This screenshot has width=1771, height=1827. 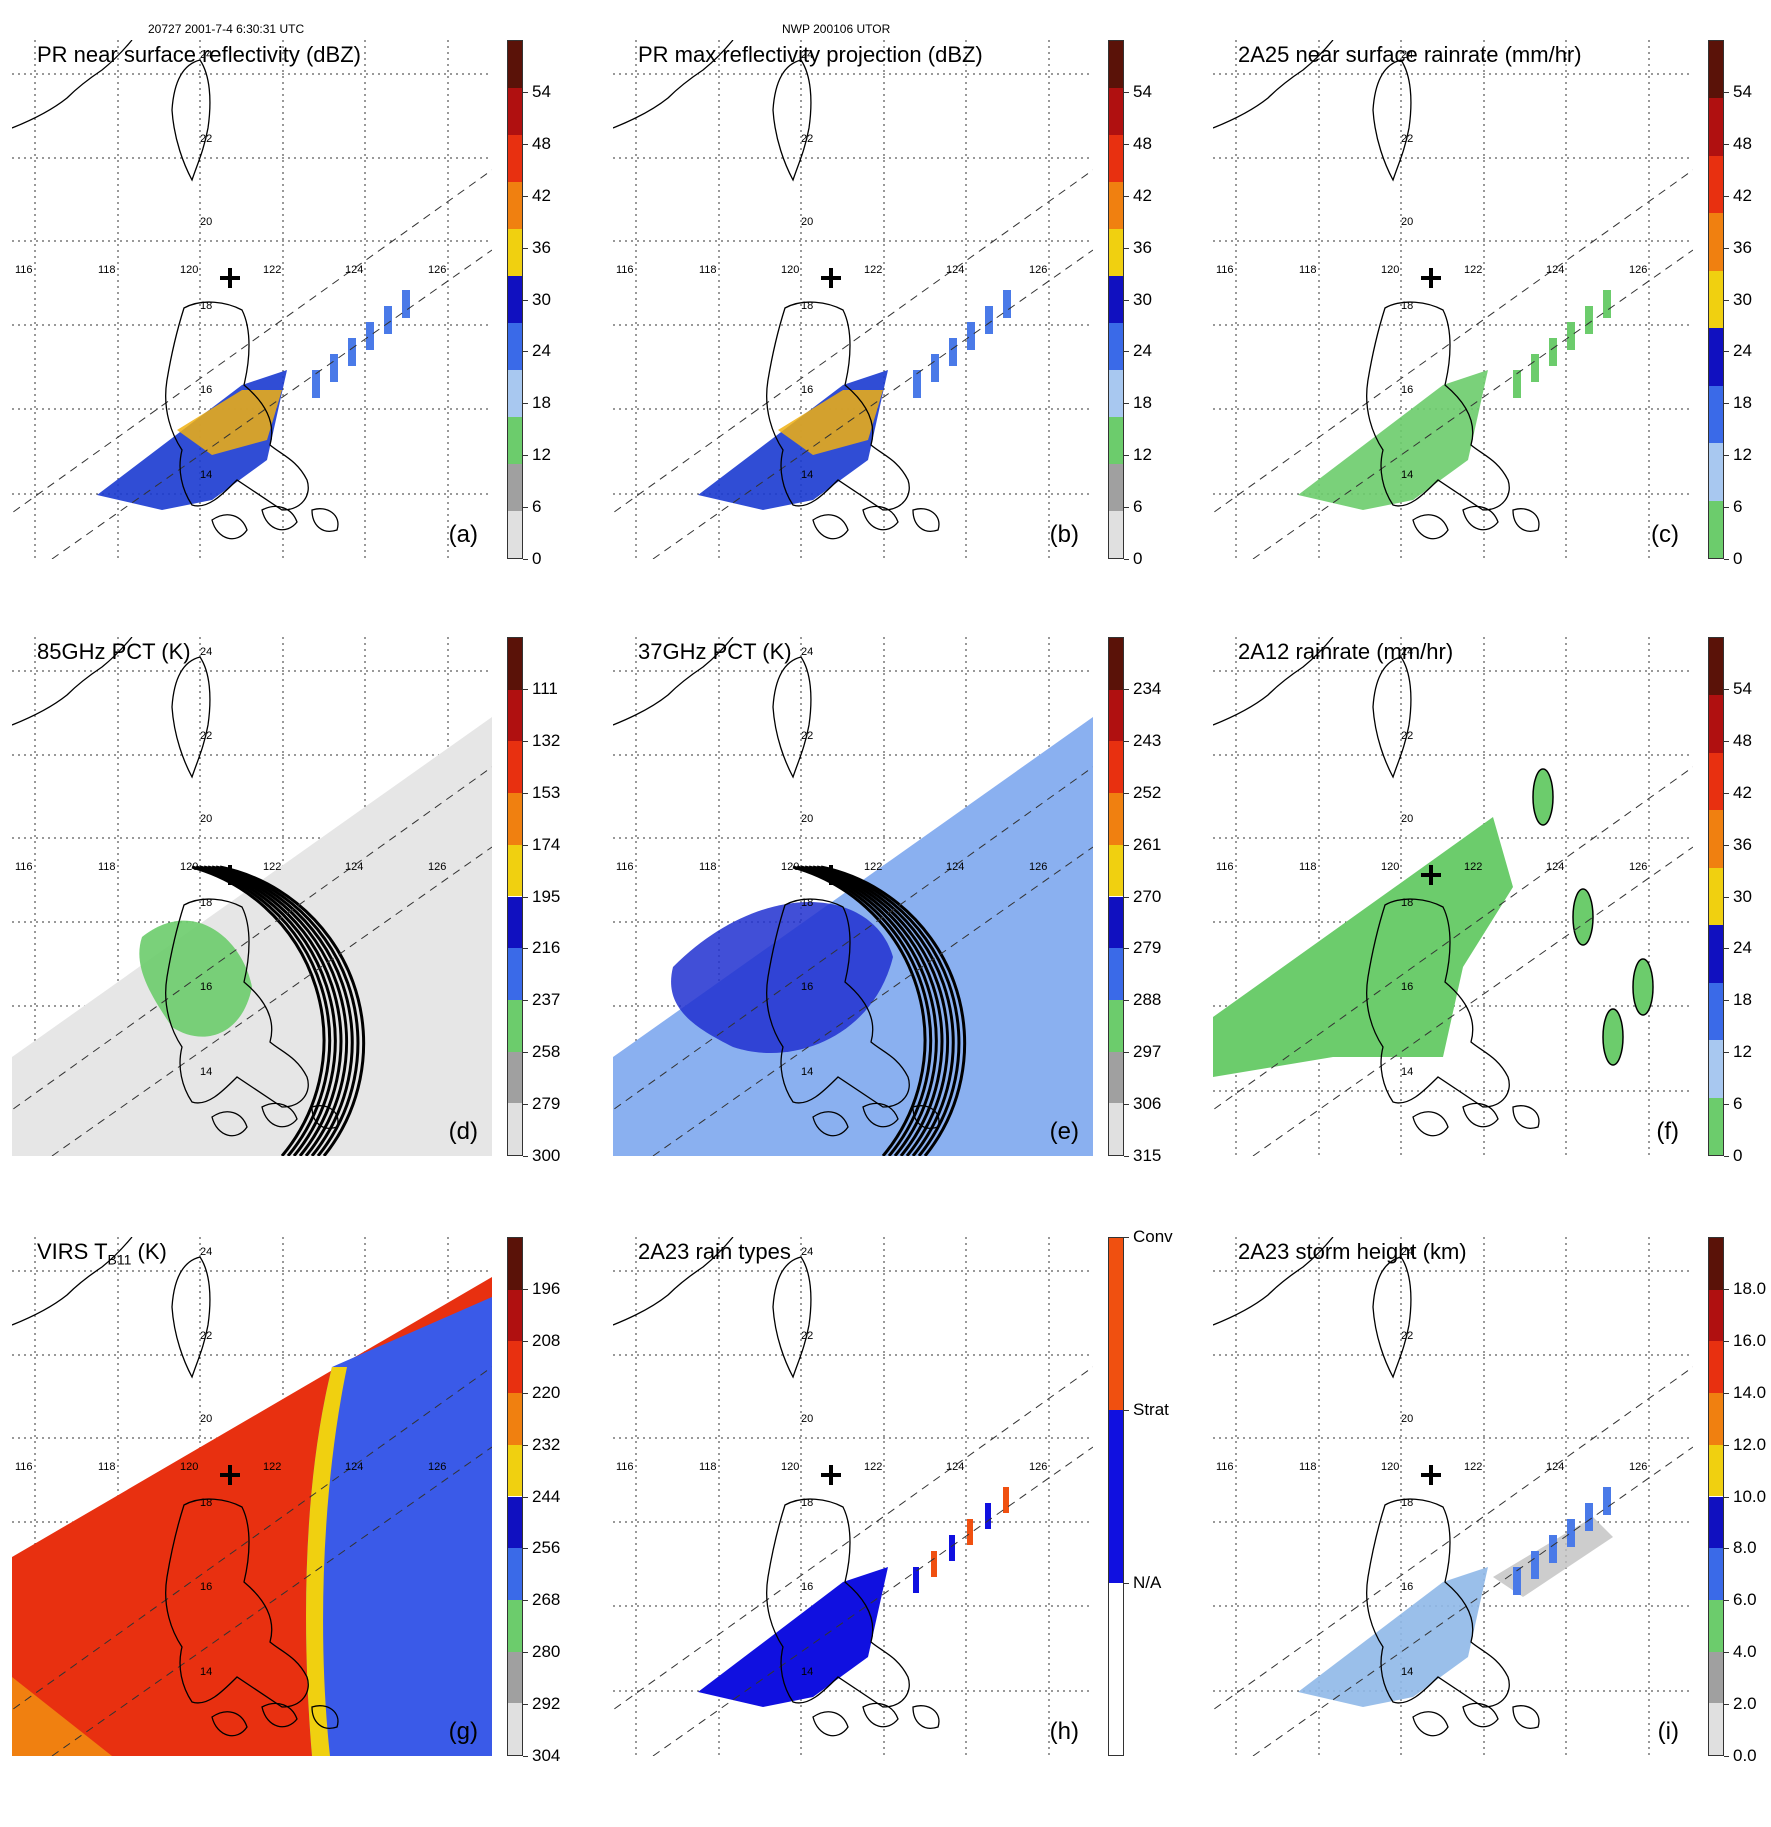 What do you see at coordinates (1147, 1582) in the screenshot?
I see `colorbar-tick-label: N/A` at bounding box center [1147, 1582].